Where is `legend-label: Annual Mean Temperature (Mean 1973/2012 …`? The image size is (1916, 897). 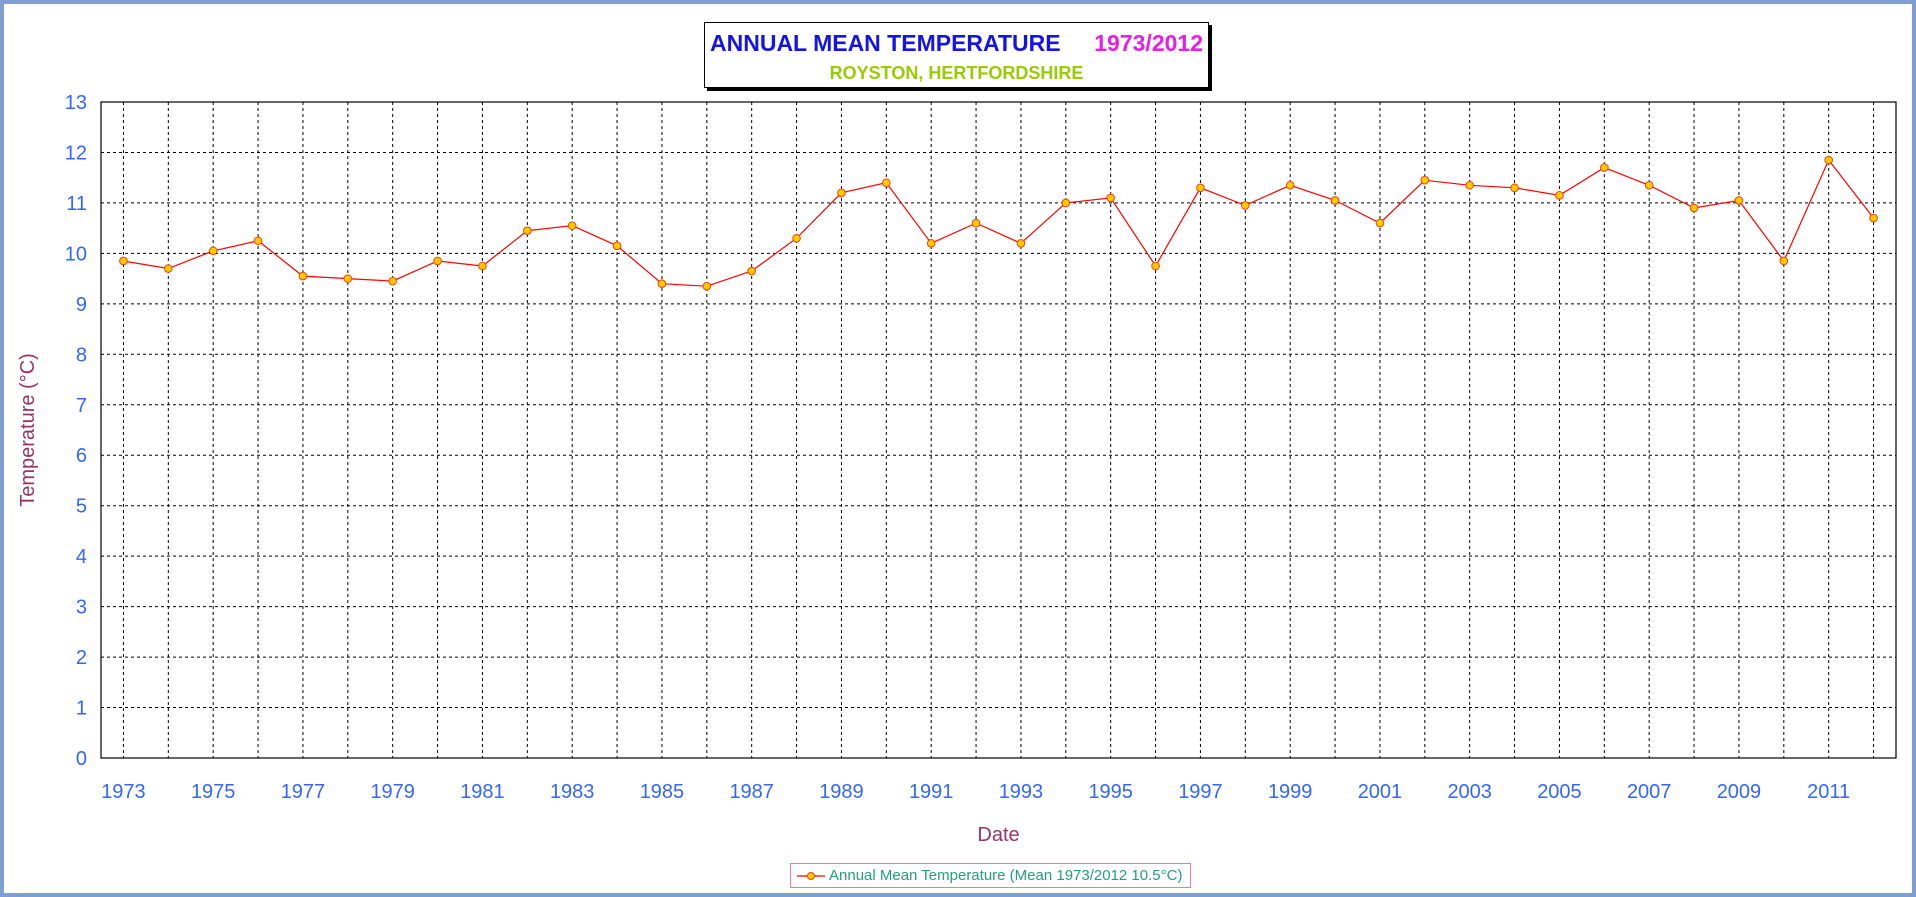
legend-label: Annual Mean Temperature (Mean 1973/2012 … is located at coordinates (1006, 875).